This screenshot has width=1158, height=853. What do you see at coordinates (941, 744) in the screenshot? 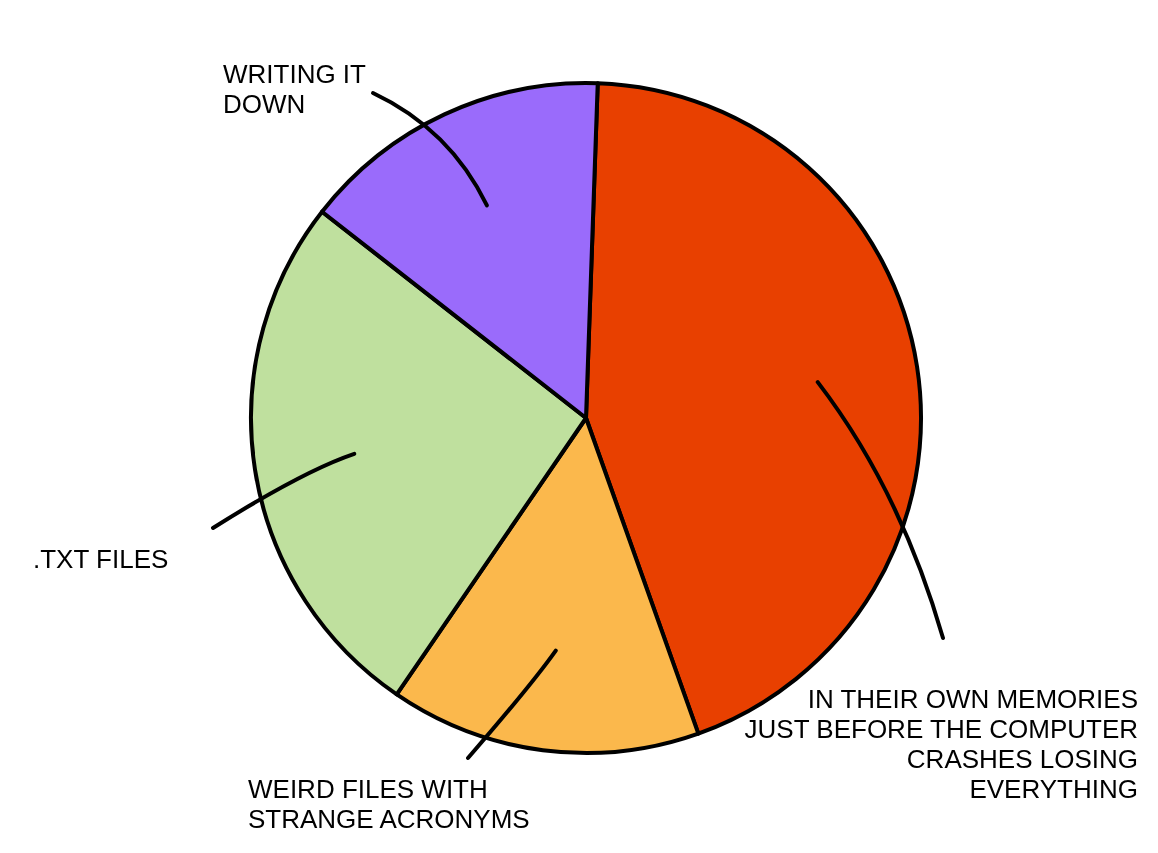
I see `slice-label: IN THEIR OWN MEMORIES JUST BEFORE THE COMPUTER CRASHES LOSING EVERYTHING` at bounding box center [941, 744].